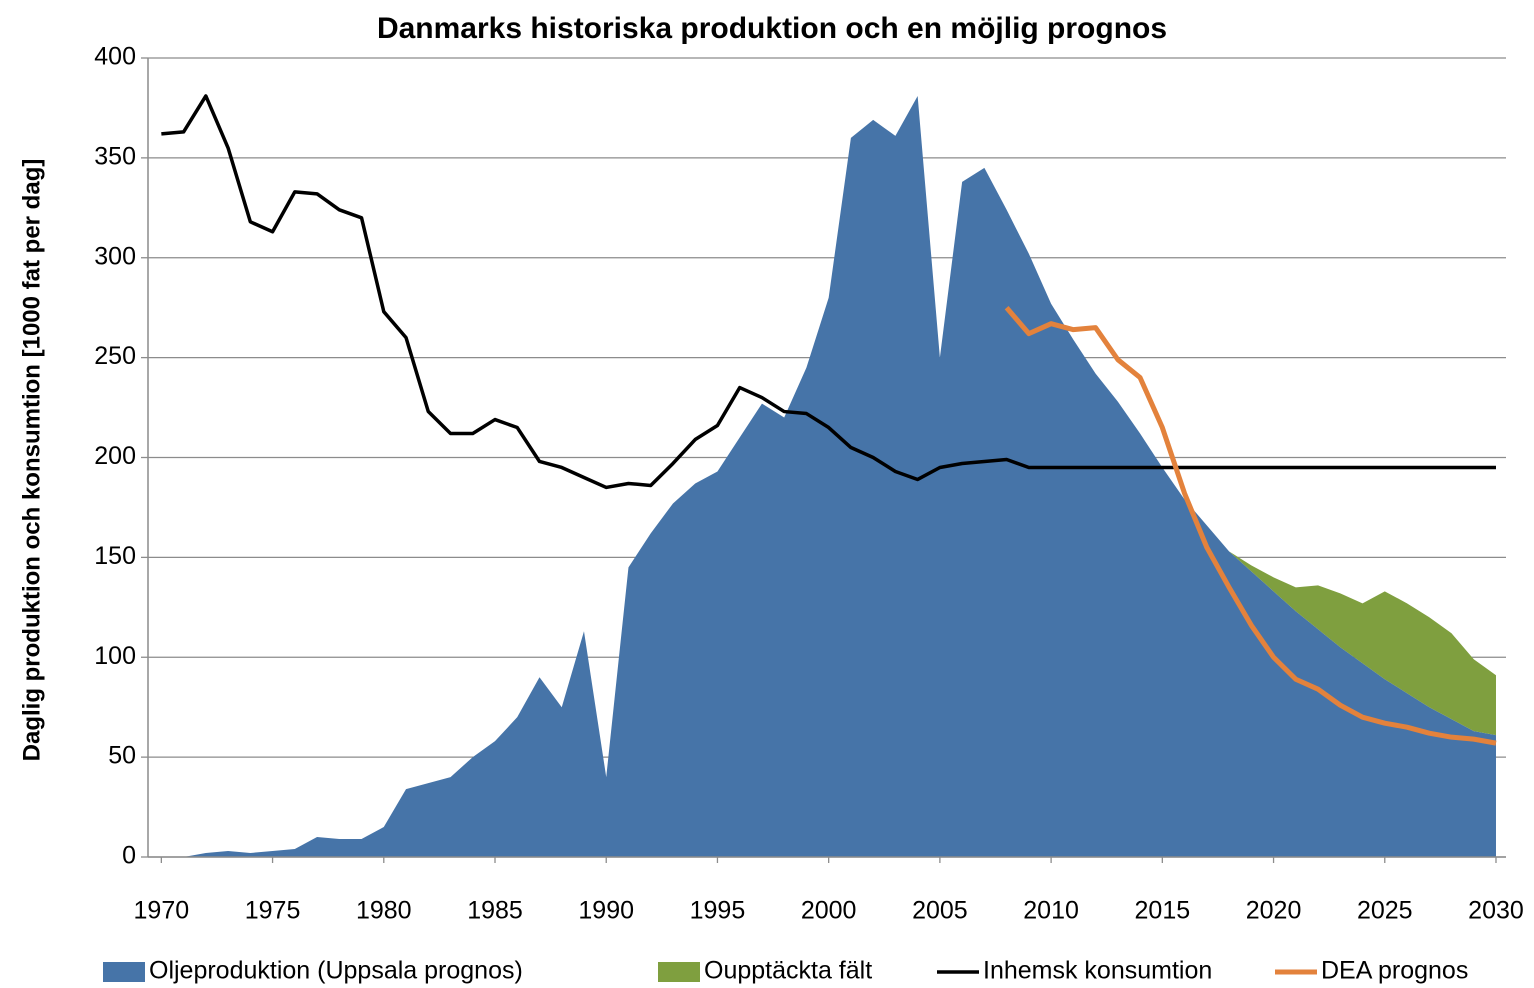 The image size is (1534, 988). I want to click on y-tick-label: 400, so click(115, 57).